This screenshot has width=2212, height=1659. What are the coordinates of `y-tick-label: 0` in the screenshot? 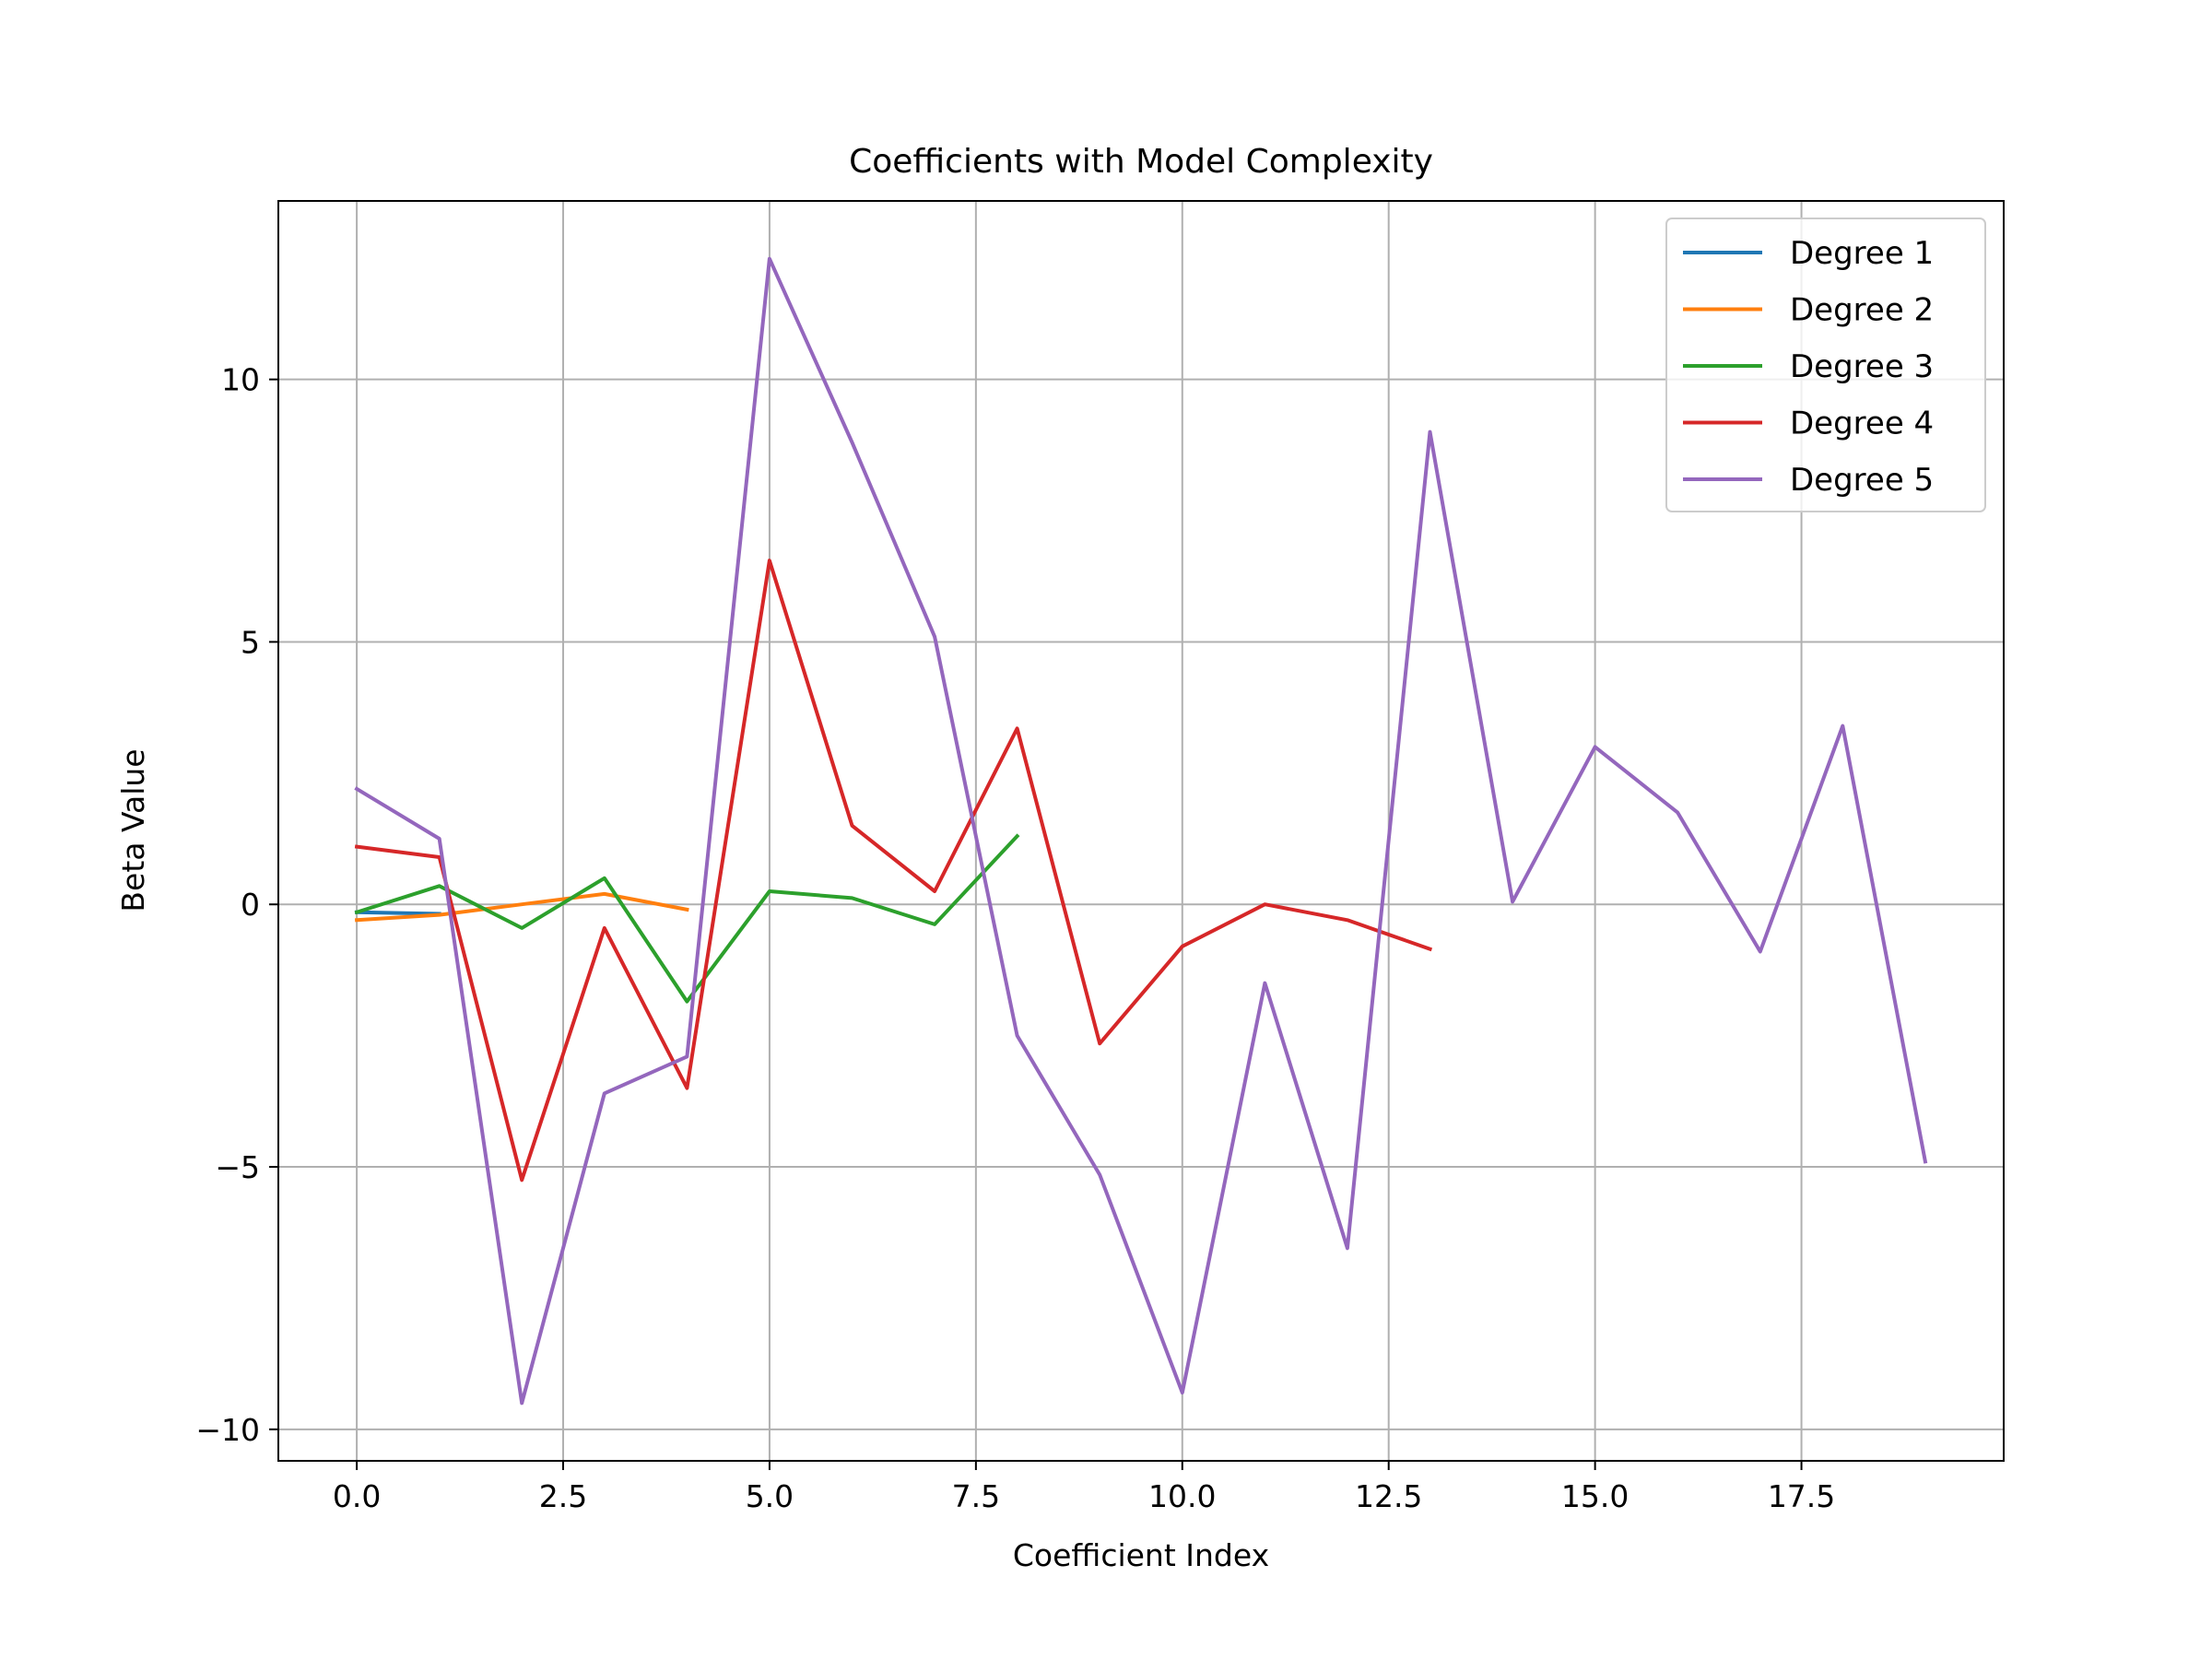 It's located at (250, 905).